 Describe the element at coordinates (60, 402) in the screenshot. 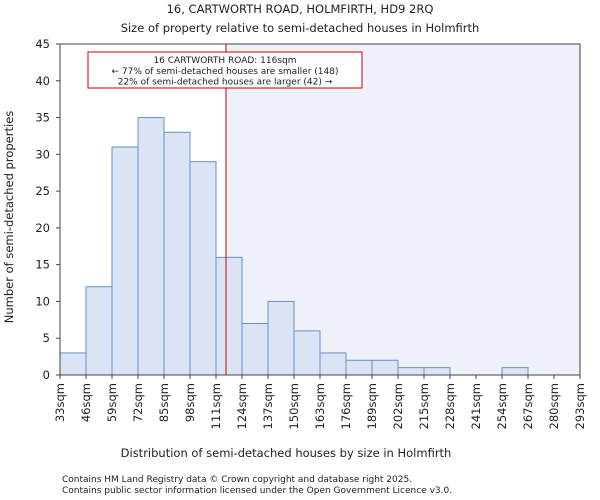

I see `x-tick-label: 33sqm` at that location.